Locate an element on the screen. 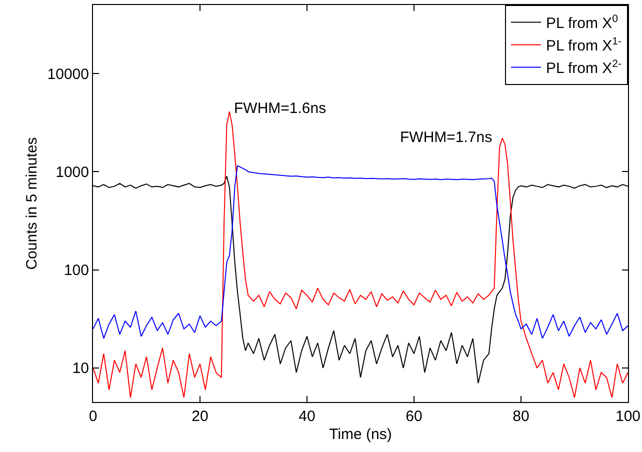 The width and height of the screenshot is (642, 452). legend-label: PL from X$^{1-}$ is located at coordinates (584, 45).